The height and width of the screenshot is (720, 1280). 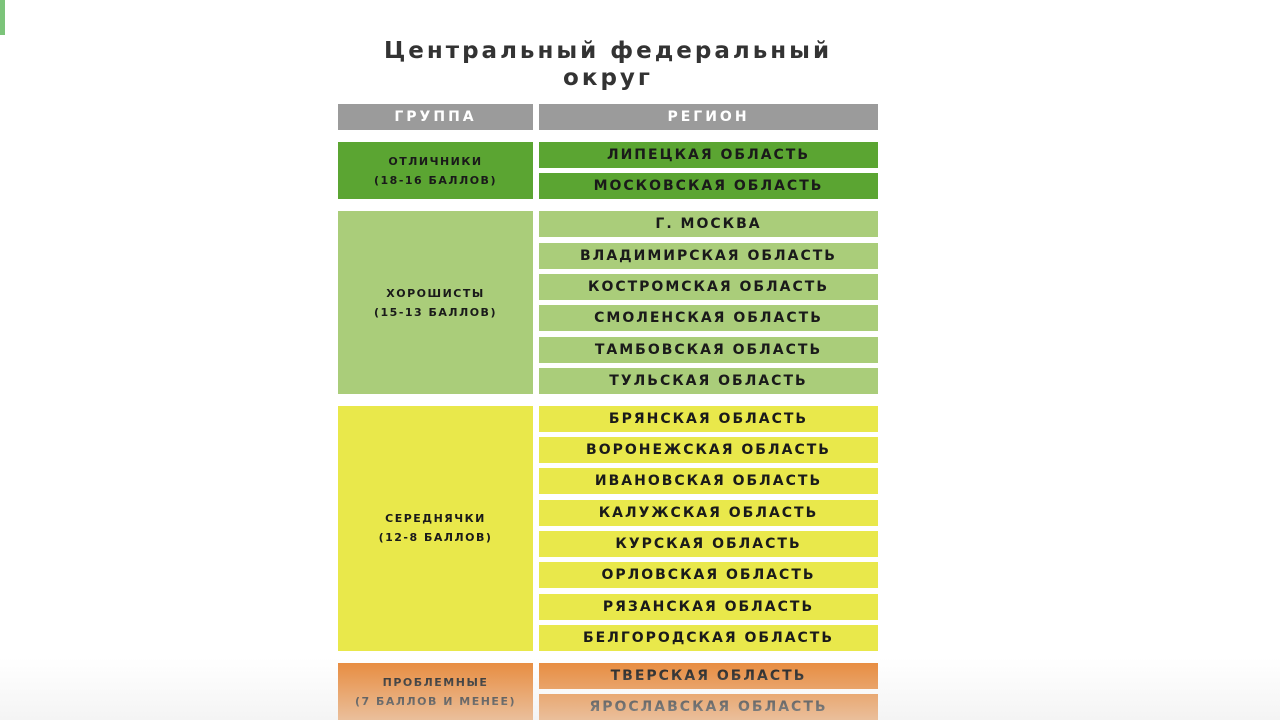 What do you see at coordinates (708, 418) in the screenshot?
I see `region-cell: БРЯНСКАЯ ОБЛАСТЬ` at bounding box center [708, 418].